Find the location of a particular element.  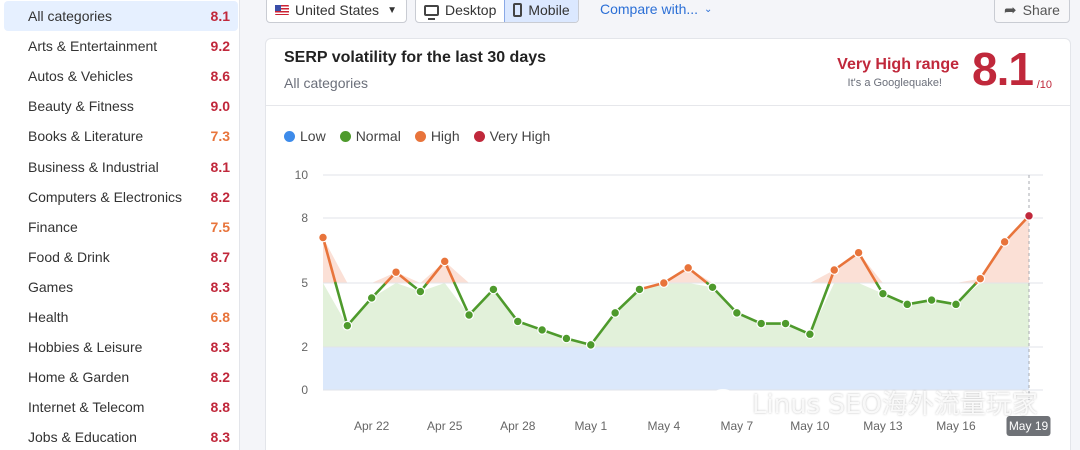

volatility-score: 8.1 is located at coordinates (1003, 69).